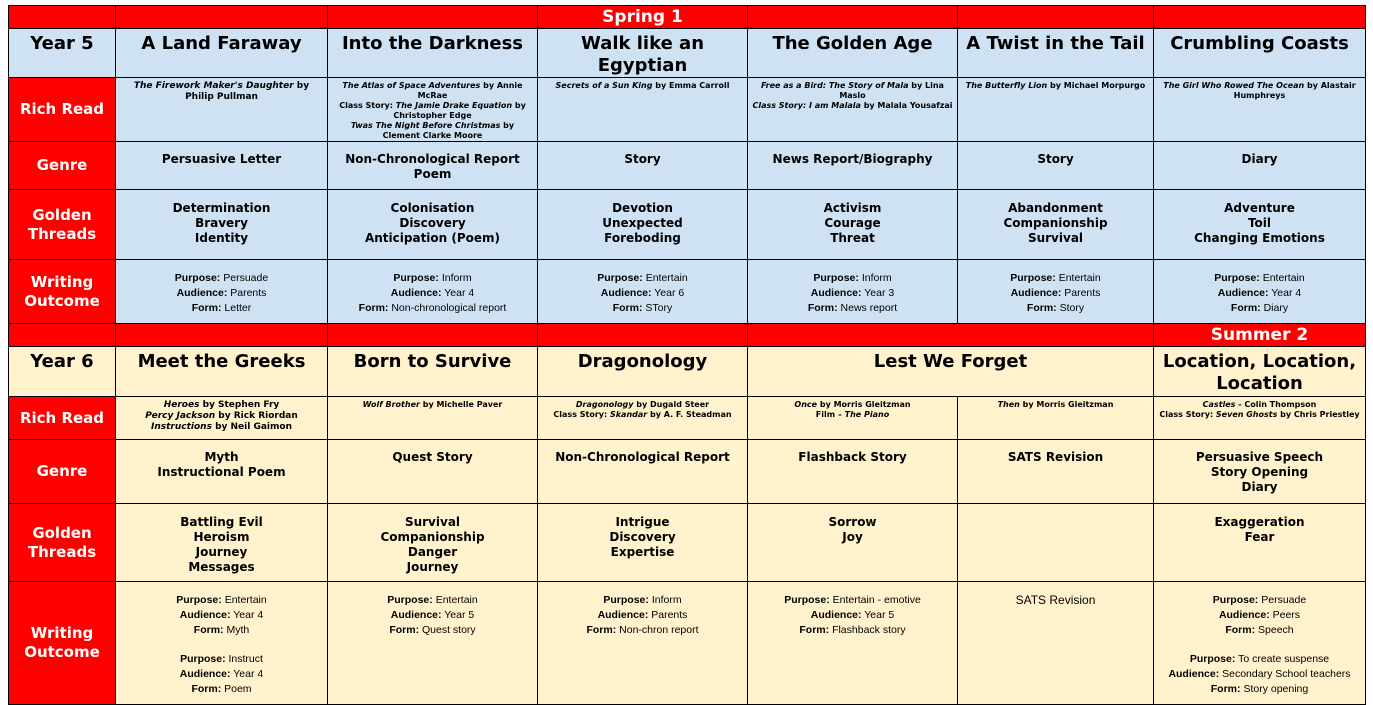 This screenshot has height=705, width=1373. Describe the element at coordinates (1055, 471) in the screenshot. I see `genre-cell: SATS Revision` at that location.